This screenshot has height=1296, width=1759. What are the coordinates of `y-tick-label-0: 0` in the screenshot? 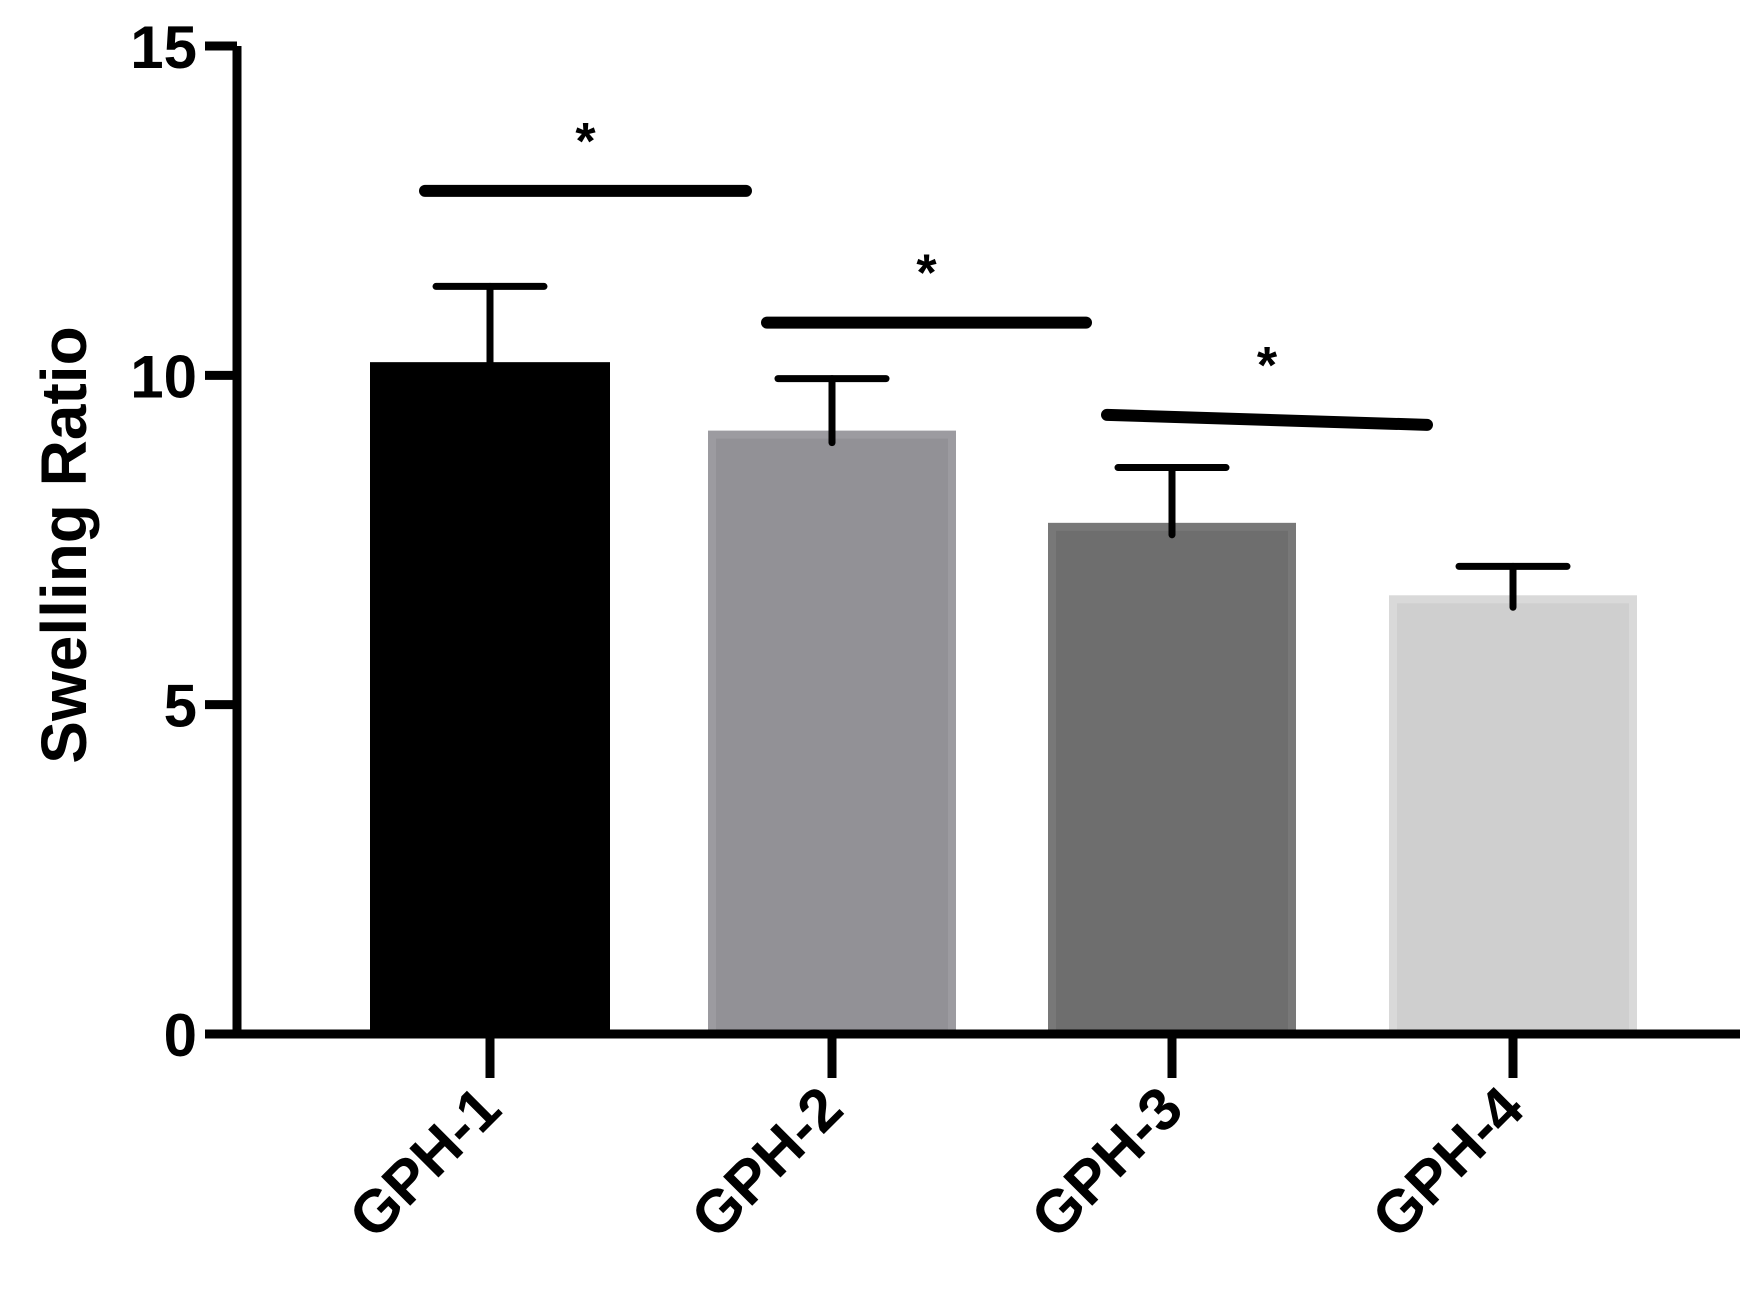 It's located at (180, 1035).